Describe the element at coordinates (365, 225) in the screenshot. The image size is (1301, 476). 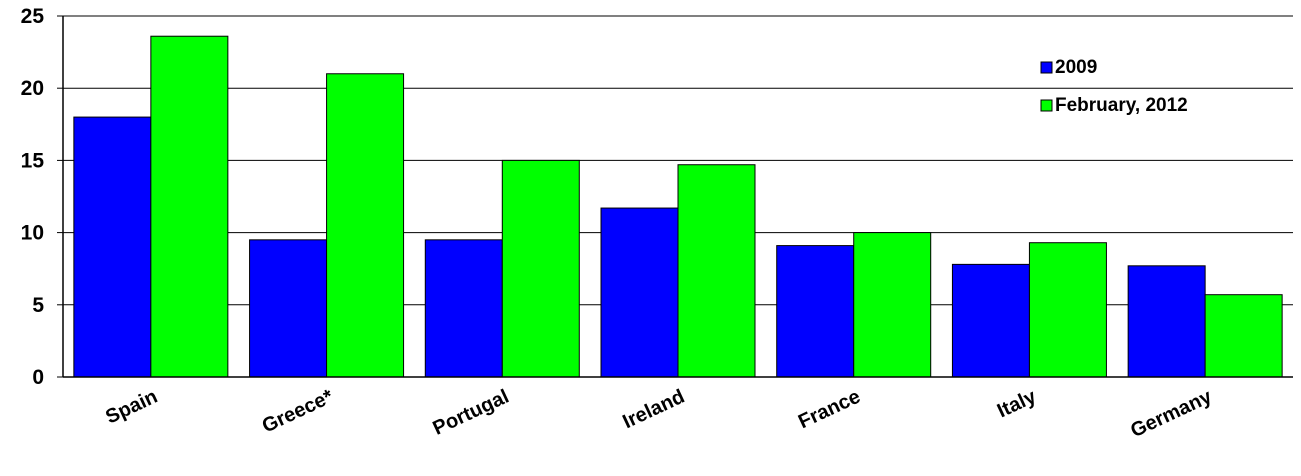
I see `bar-greece-february-2012` at that location.